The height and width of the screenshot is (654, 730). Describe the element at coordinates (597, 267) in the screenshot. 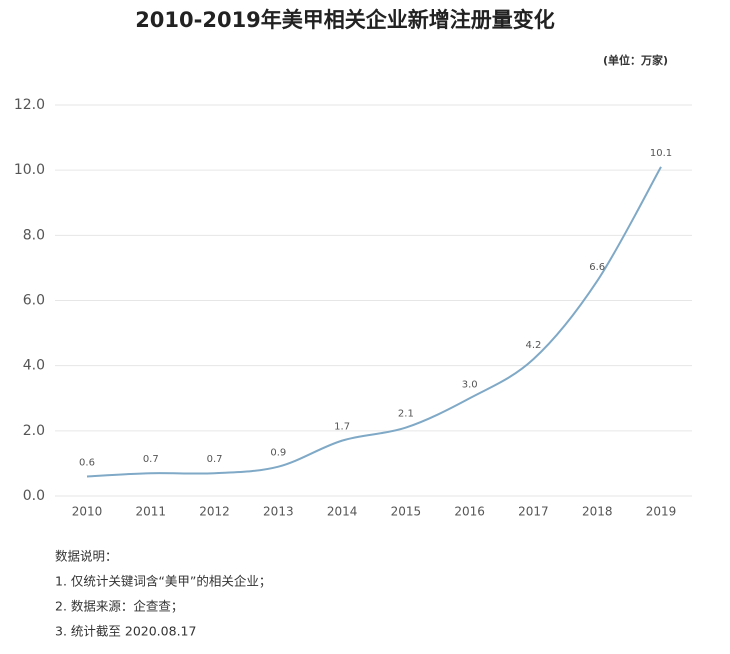

I see `data-label: 6.6` at that location.